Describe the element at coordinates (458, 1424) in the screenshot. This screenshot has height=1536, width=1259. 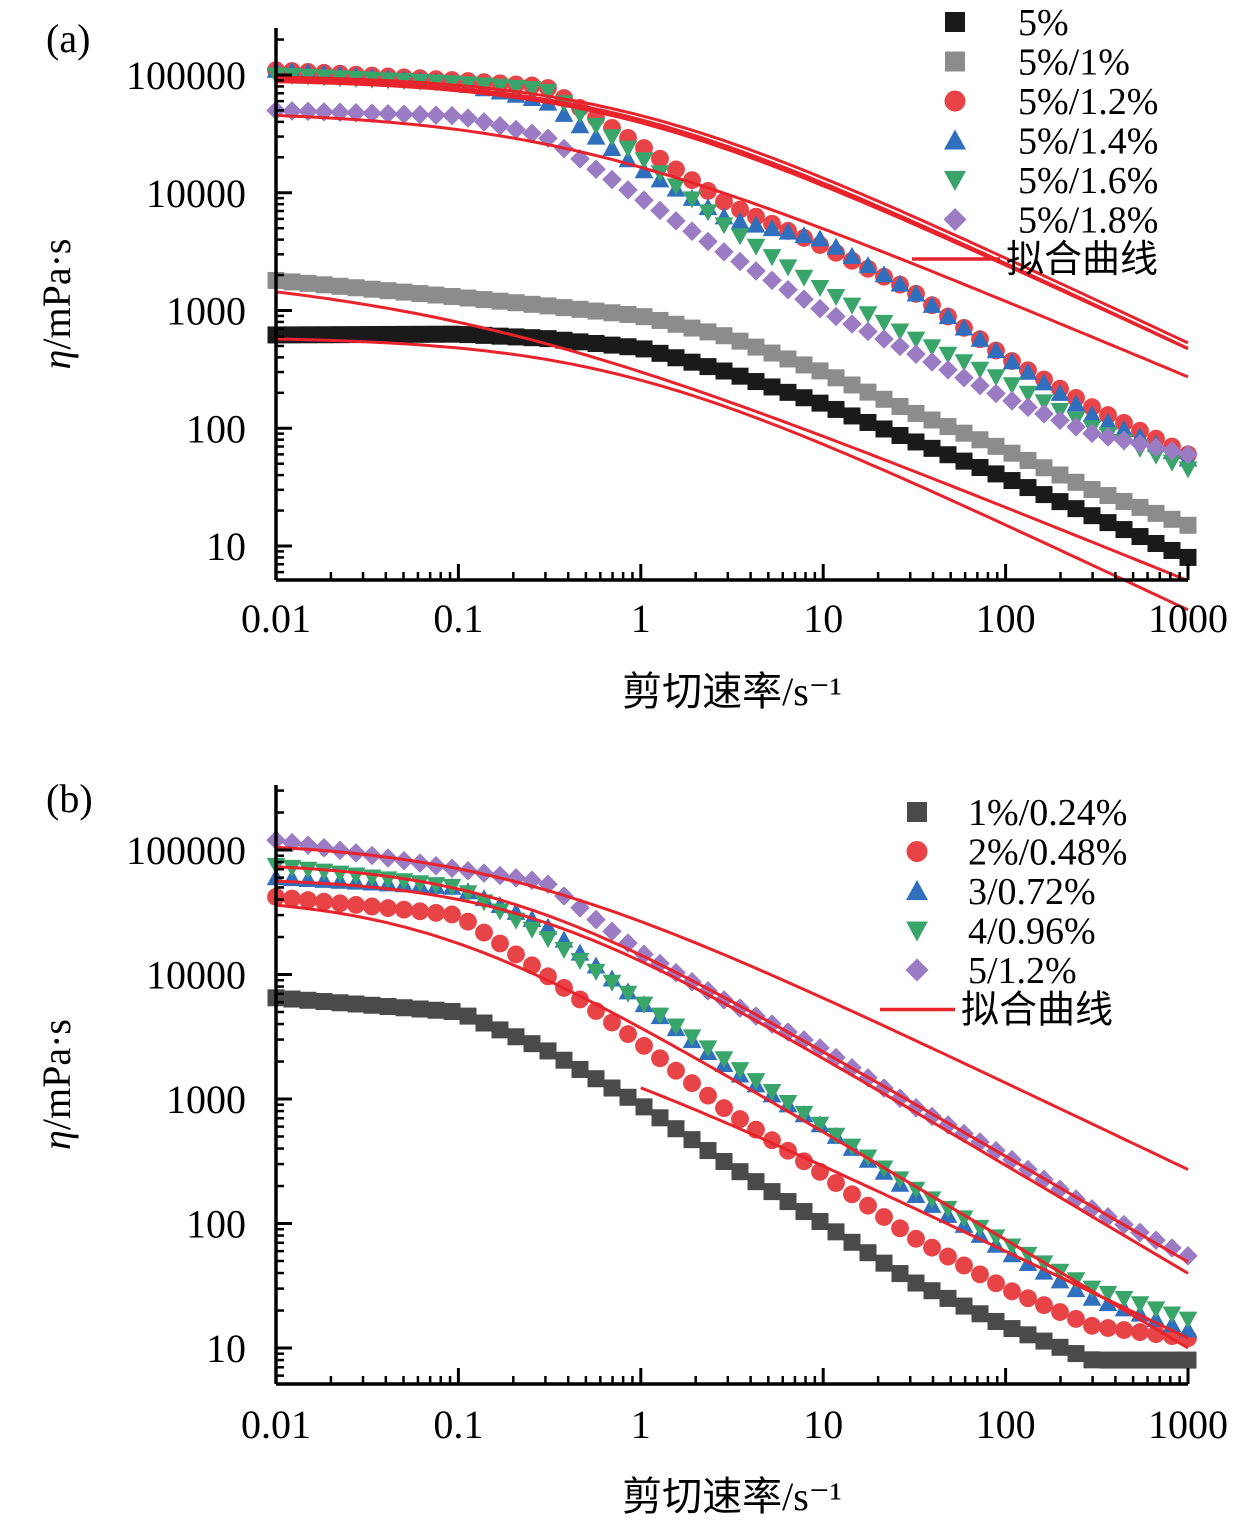
I see `x-tick-label: 0.1` at that location.